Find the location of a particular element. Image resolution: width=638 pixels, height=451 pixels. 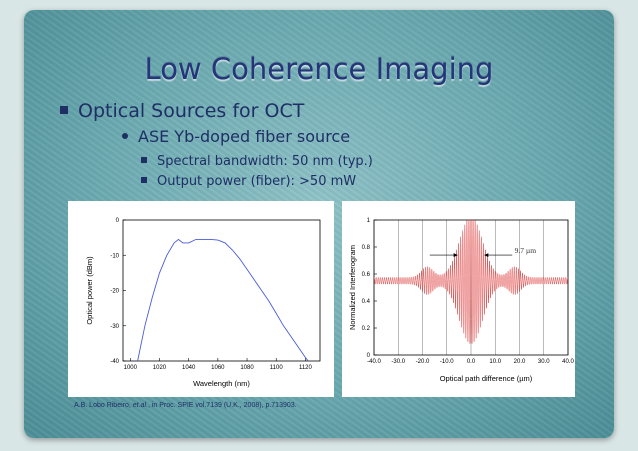

bullet-text: ASE Yb-doped fiber source is located at coordinates (244, 136).